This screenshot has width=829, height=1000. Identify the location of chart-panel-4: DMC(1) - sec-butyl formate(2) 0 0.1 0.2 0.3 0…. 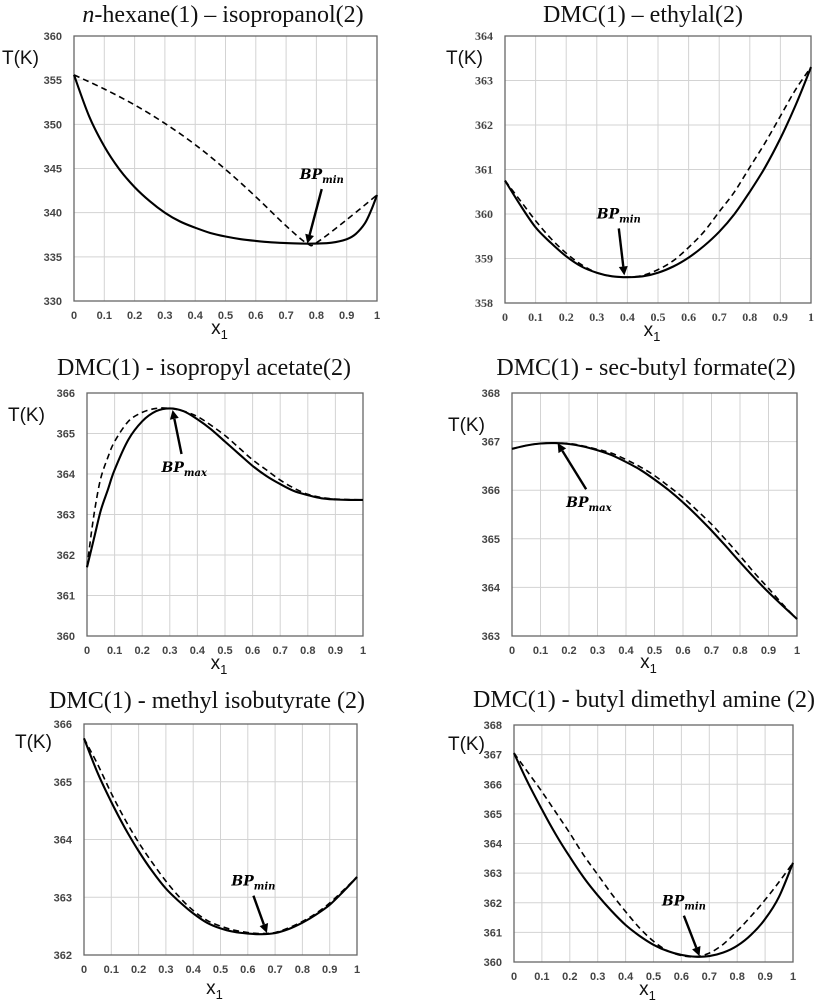
(624, 515).